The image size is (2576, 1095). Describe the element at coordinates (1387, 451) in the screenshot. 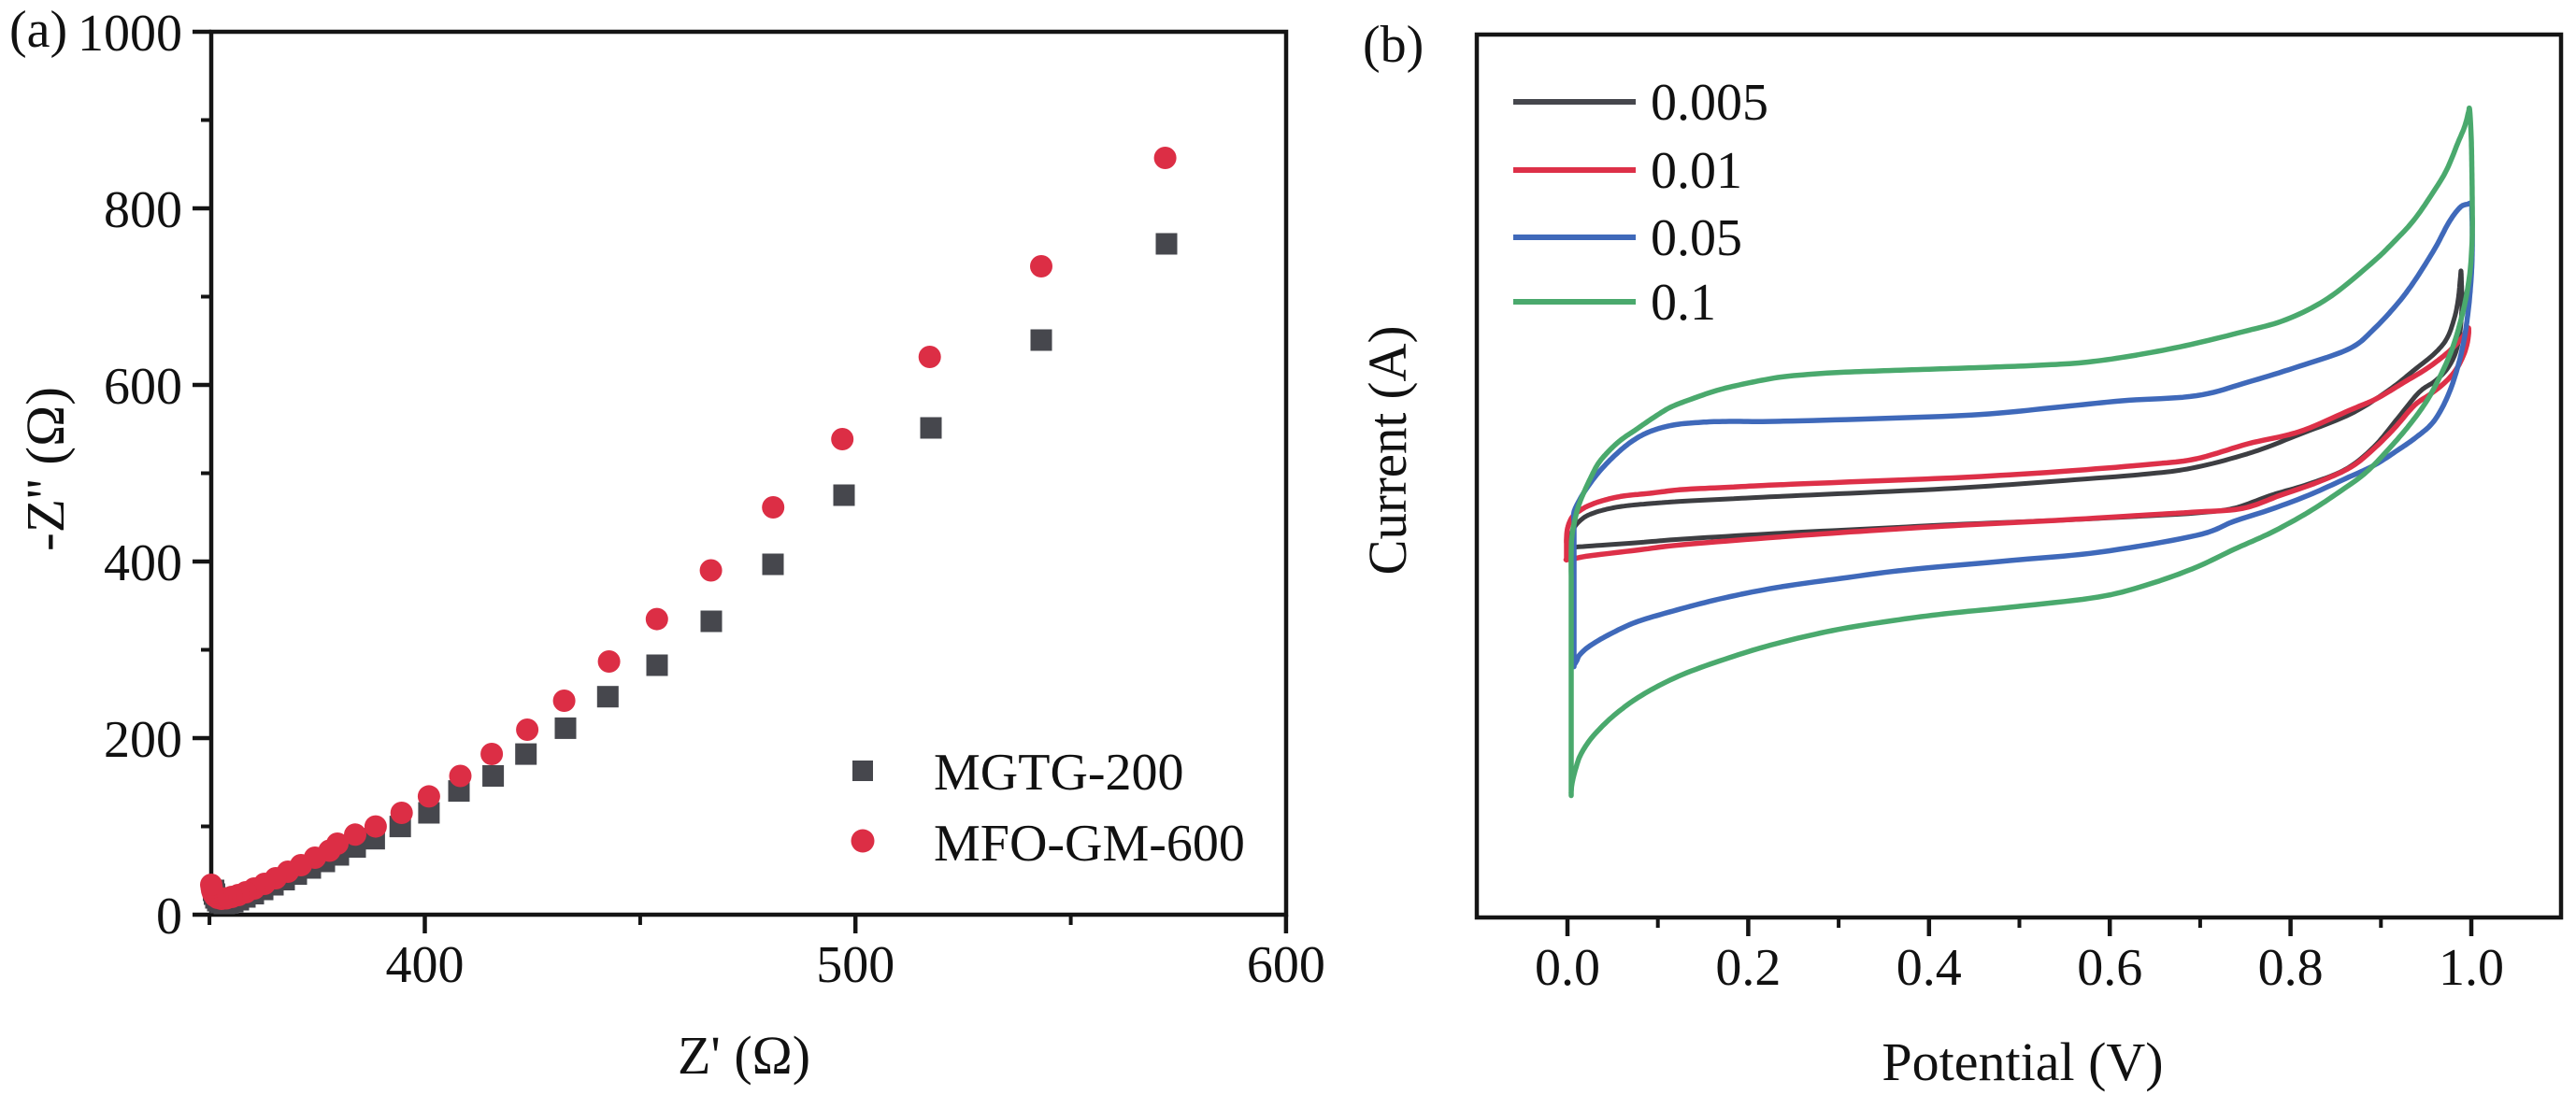

I see `svg-text: Current (A)` at that location.